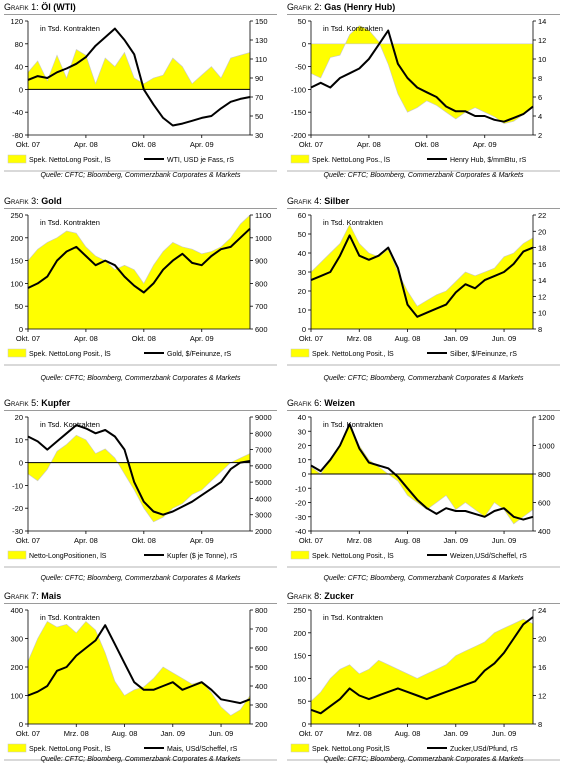 The height and width of the screenshot is (767, 563). Describe the element at coordinates (261, 705) in the screenshot. I see `right-tick-label: 300` at that location.